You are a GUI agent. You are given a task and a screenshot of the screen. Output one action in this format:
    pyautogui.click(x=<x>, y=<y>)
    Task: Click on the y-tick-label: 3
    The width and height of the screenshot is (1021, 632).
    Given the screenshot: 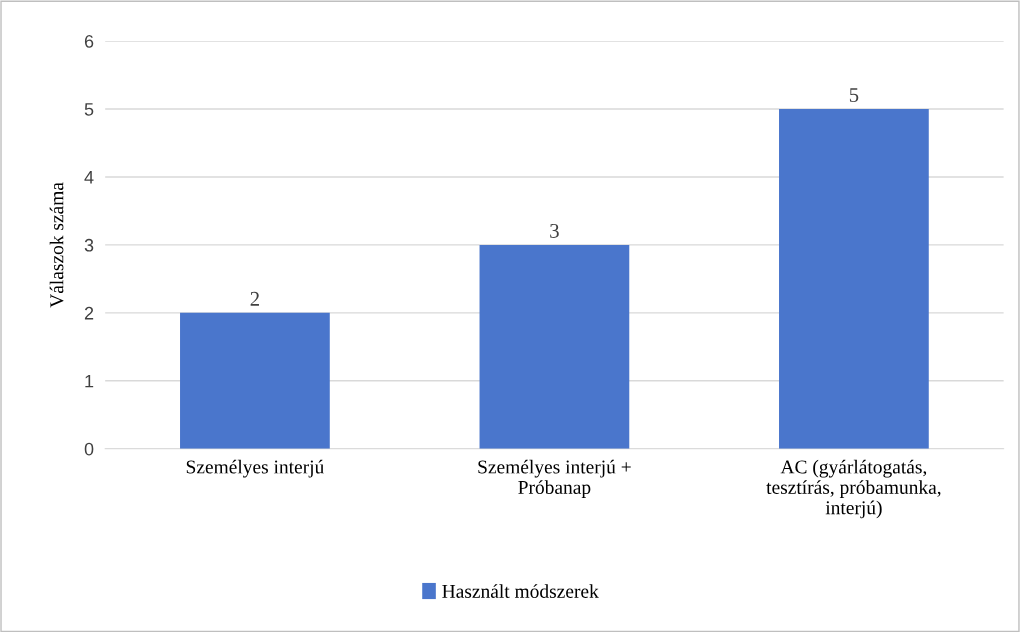 What is the action you would take?
    pyautogui.click(x=89, y=245)
    